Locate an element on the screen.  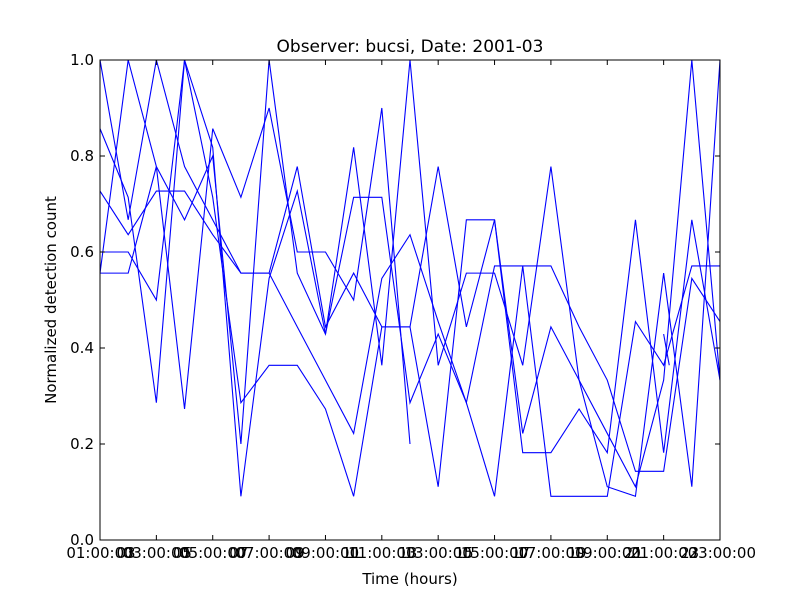
chart-title: Observer: bucsi, Date: 2001-03 is located at coordinates (410, 47).